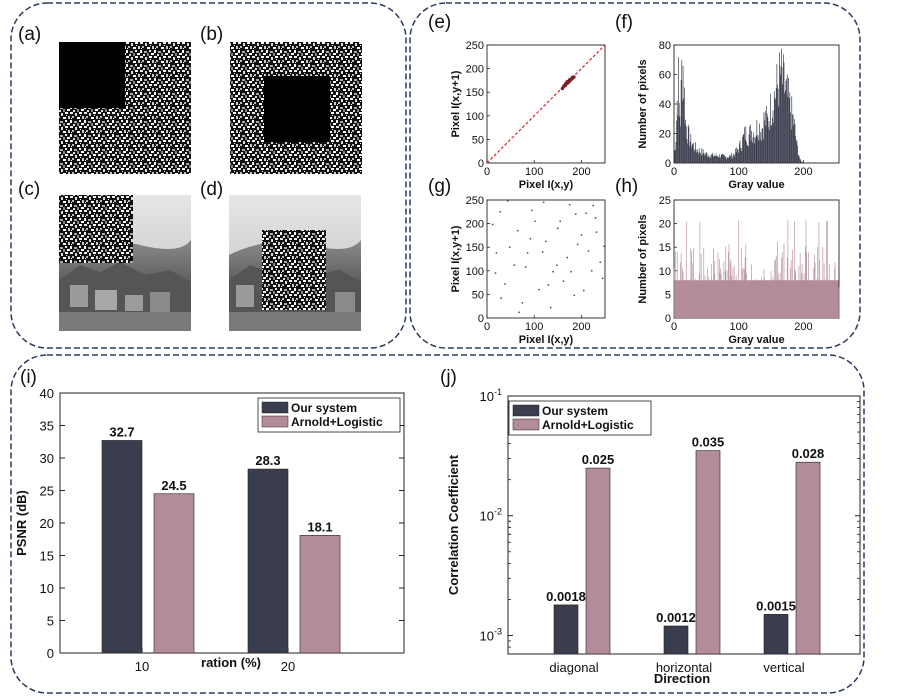 The height and width of the screenshot is (697, 897). What do you see at coordinates (665, 76) in the screenshot?
I see `y-tick-label: 60` at bounding box center [665, 76].